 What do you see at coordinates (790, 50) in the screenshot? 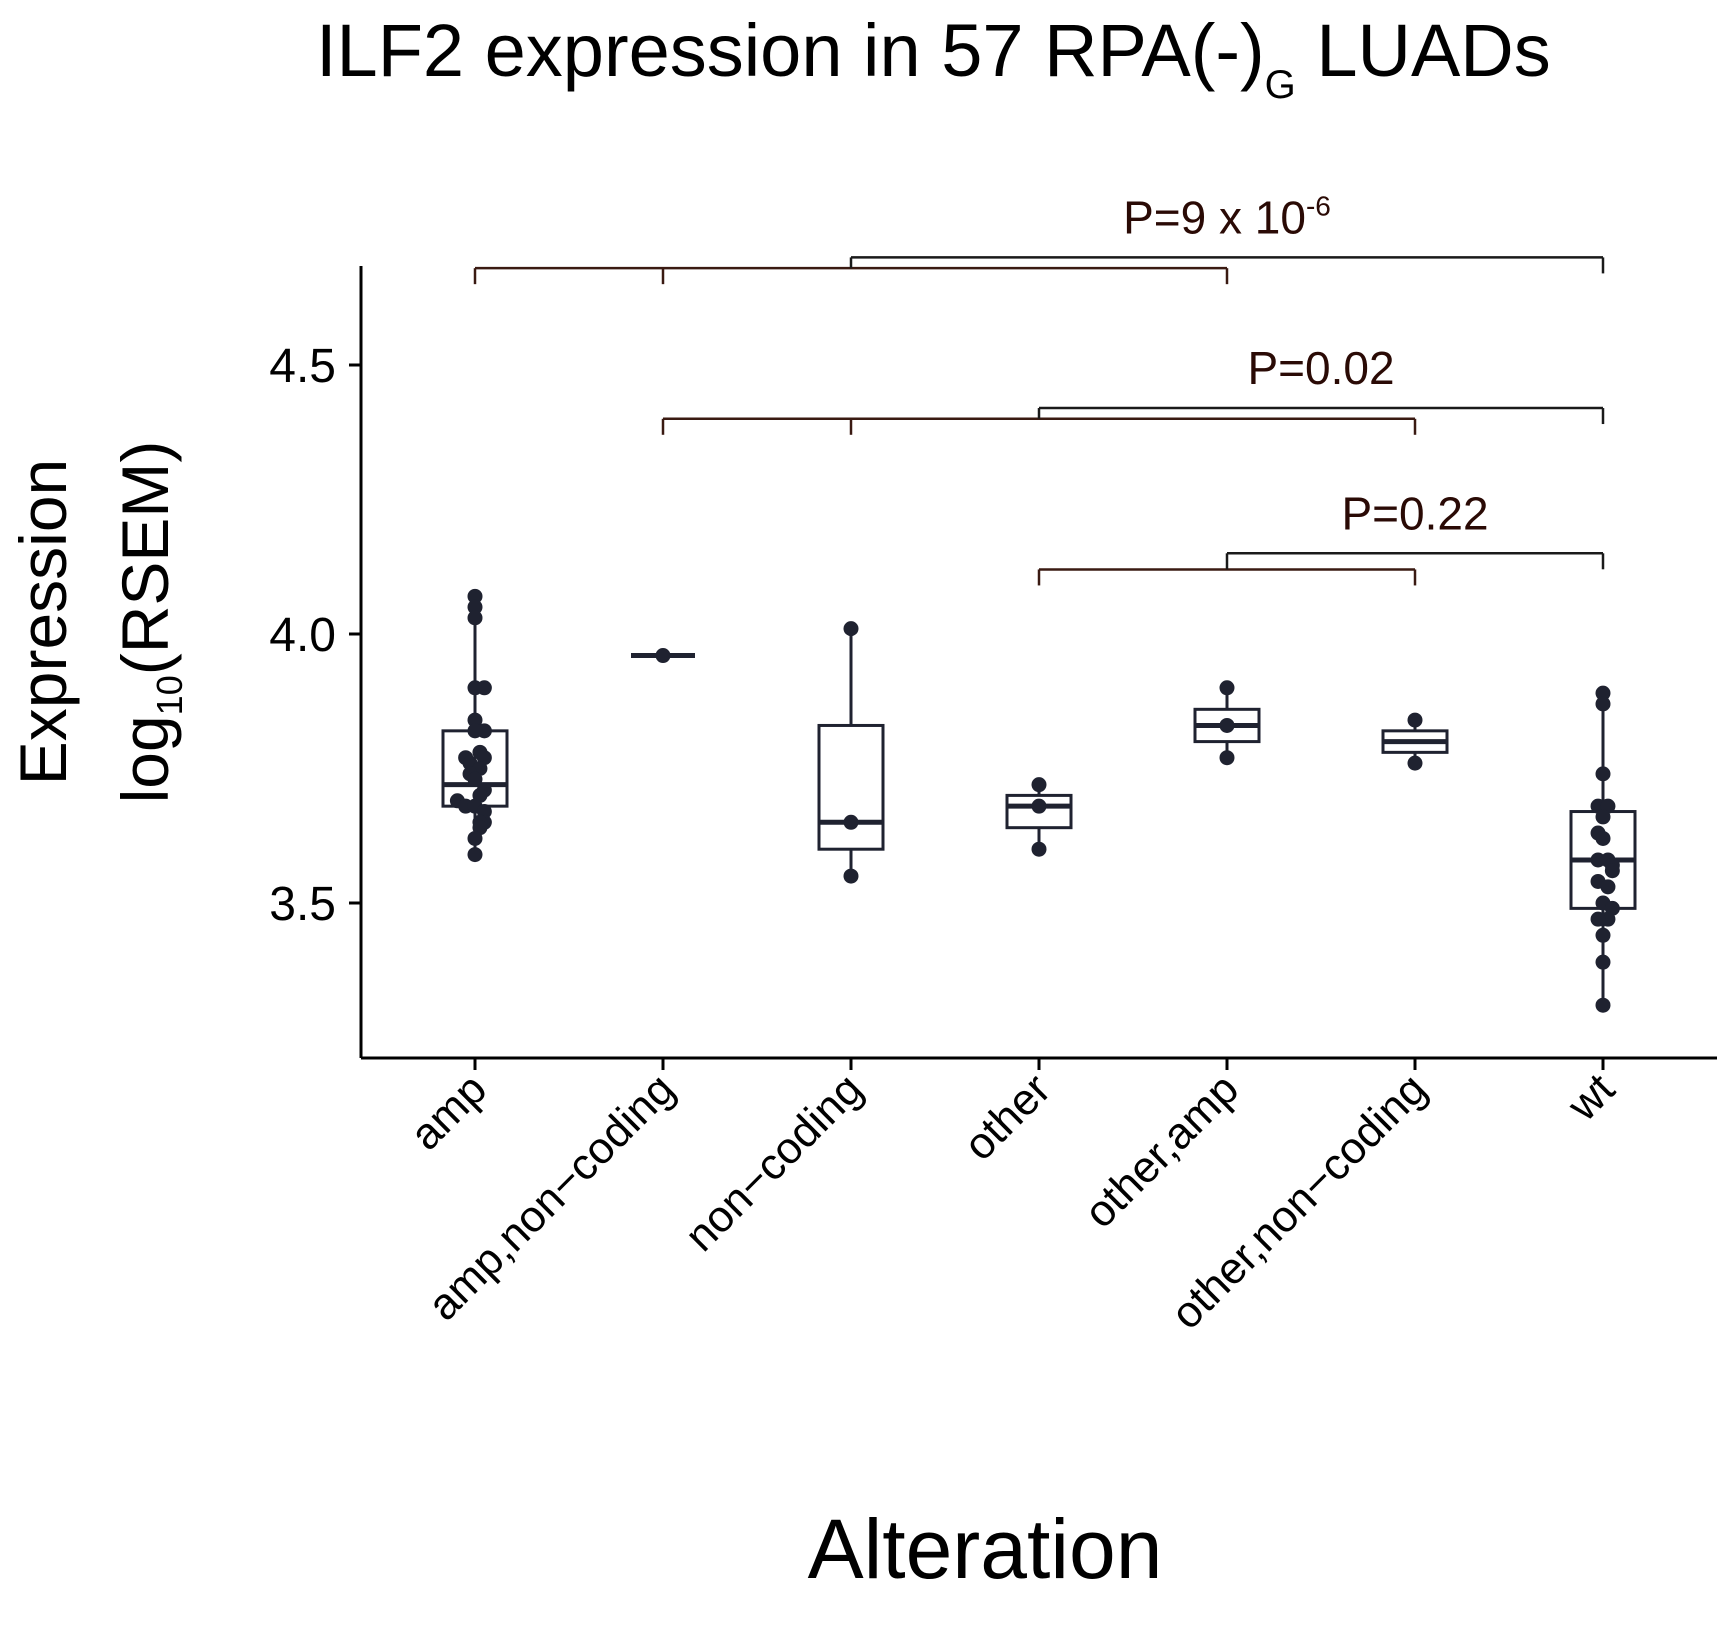
I see `chart-title-main: ILF2 expression in 57 RPA(-)` at bounding box center [790, 50].